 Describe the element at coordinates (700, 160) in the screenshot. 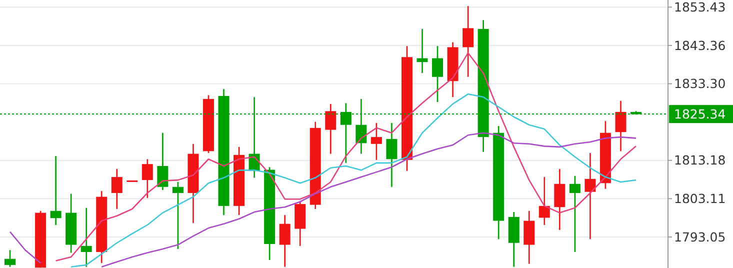

I see `y-tick-label: 1813.18` at that location.